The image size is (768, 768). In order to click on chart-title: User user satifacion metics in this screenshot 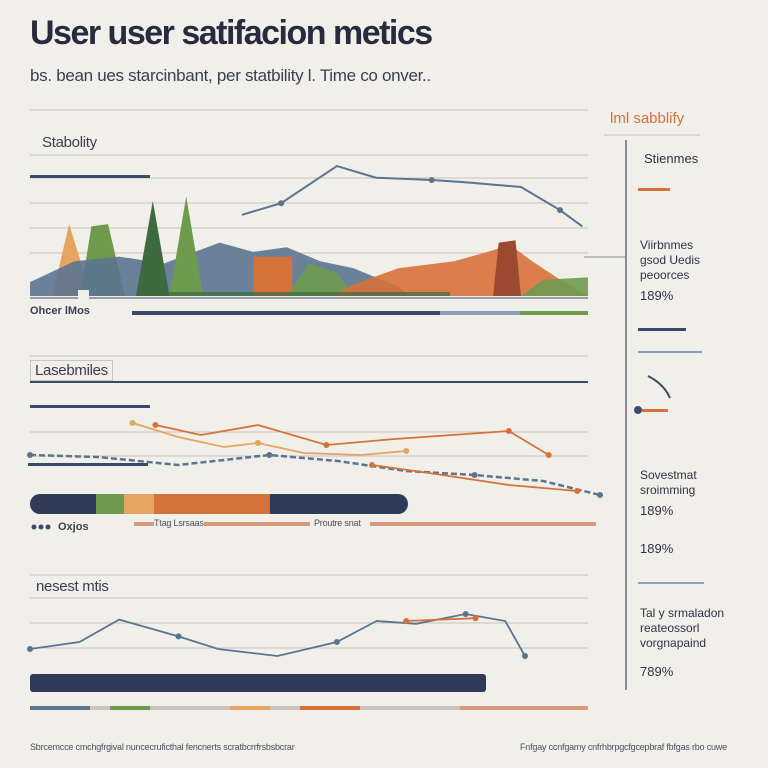, I will do `click(231, 33)`.